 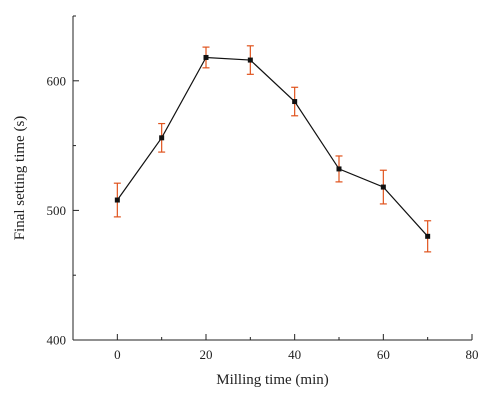 What do you see at coordinates (57, 340) in the screenshot?
I see `y-tick-label: 400` at bounding box center [57, 340].